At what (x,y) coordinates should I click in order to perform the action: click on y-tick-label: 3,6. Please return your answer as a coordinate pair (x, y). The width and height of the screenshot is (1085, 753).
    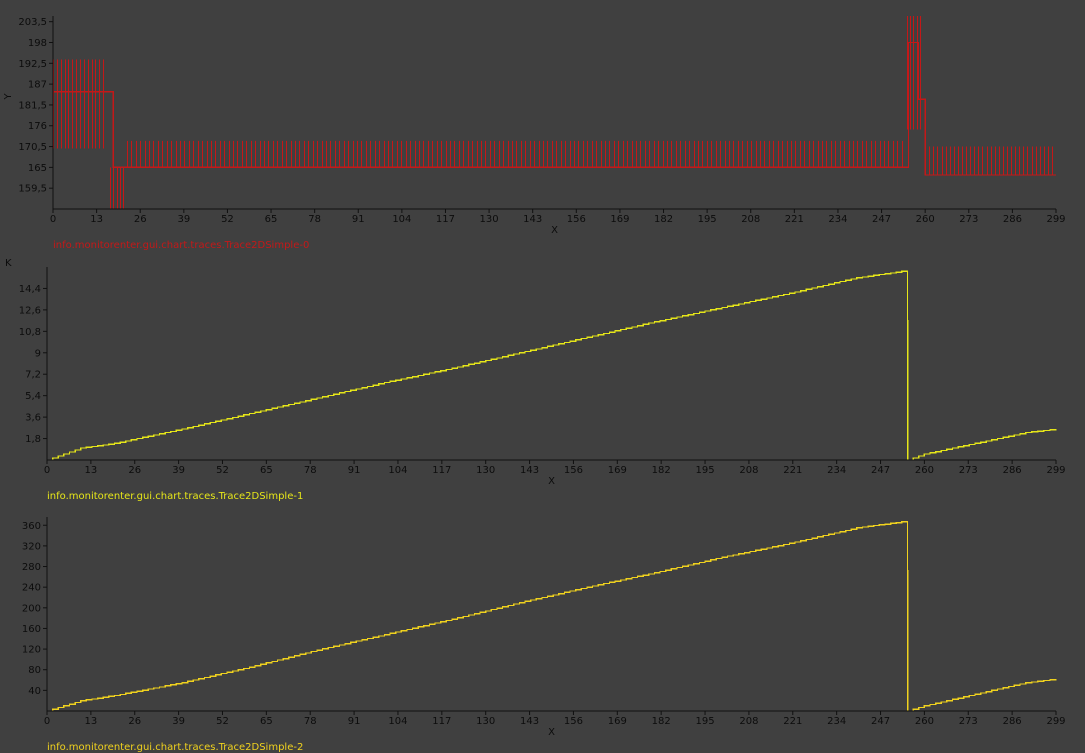
    Looking at the image, I should click on (33, 418).